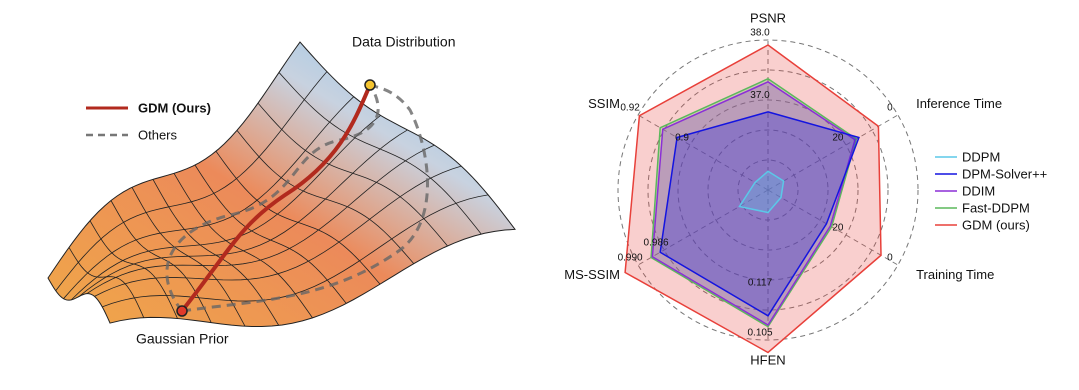  Describe the element at coordinates (955, 274) in the screenshot. I see `axis-label: Training Time` at that location.